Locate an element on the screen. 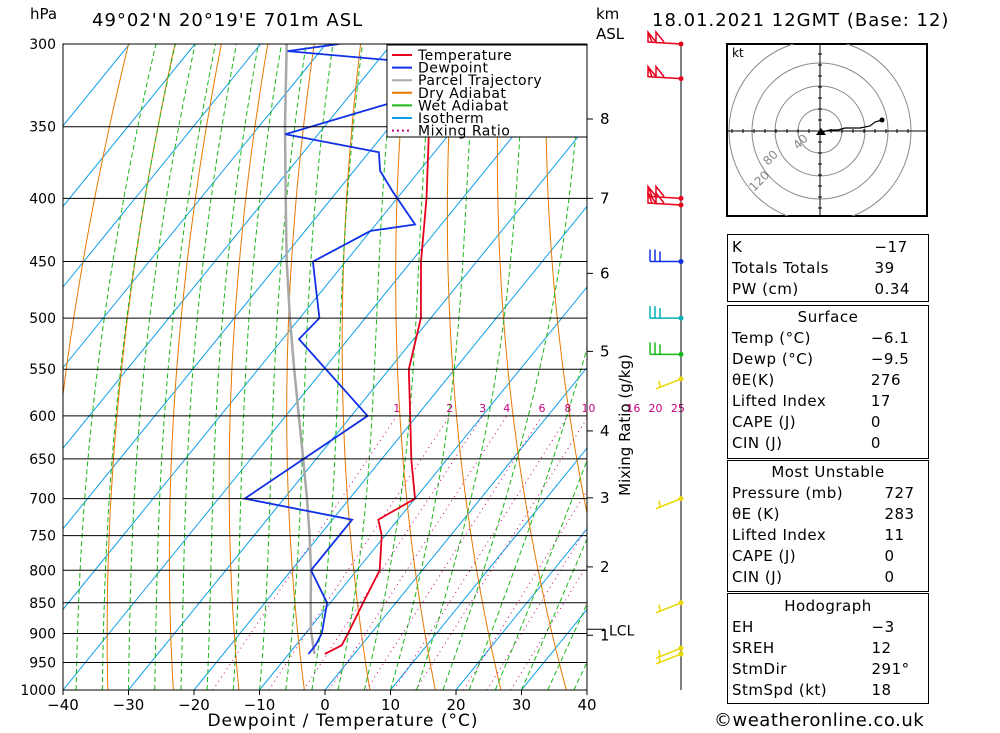 The image size is (1000, 733). hodograph-frame is located at coordinates (827, 130).